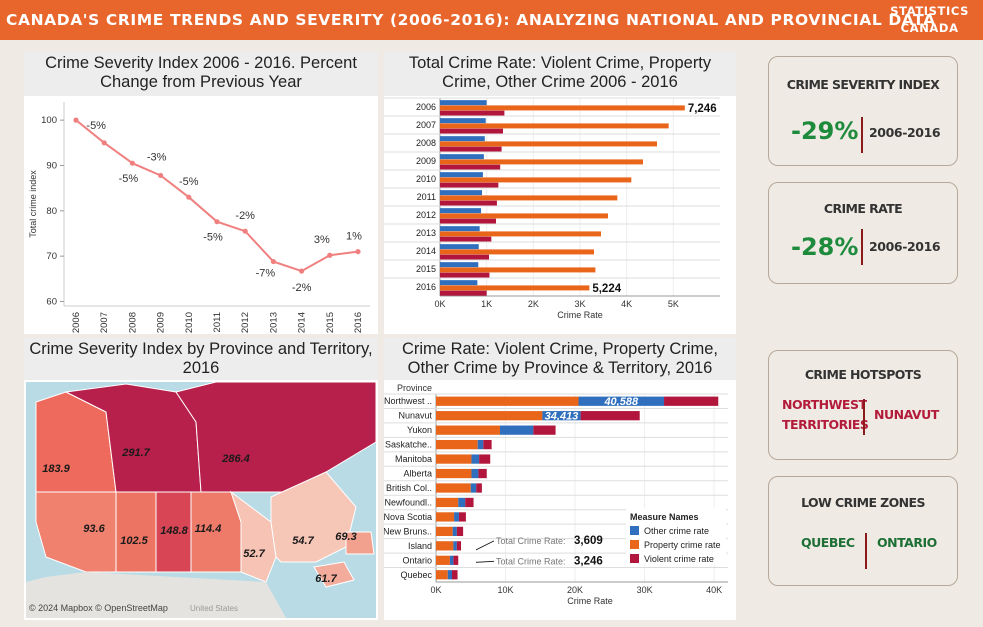 The height and width of the screenshot is (627, 983). What do you see at coordinates (358, 322) in the screenshot?
I see `line-x-tick-label: 2016` at bounding box center [358, 322].